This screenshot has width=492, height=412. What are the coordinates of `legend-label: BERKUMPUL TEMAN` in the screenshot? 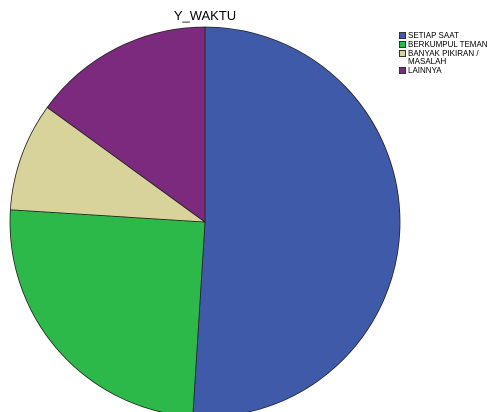 It's located at (448, 45).